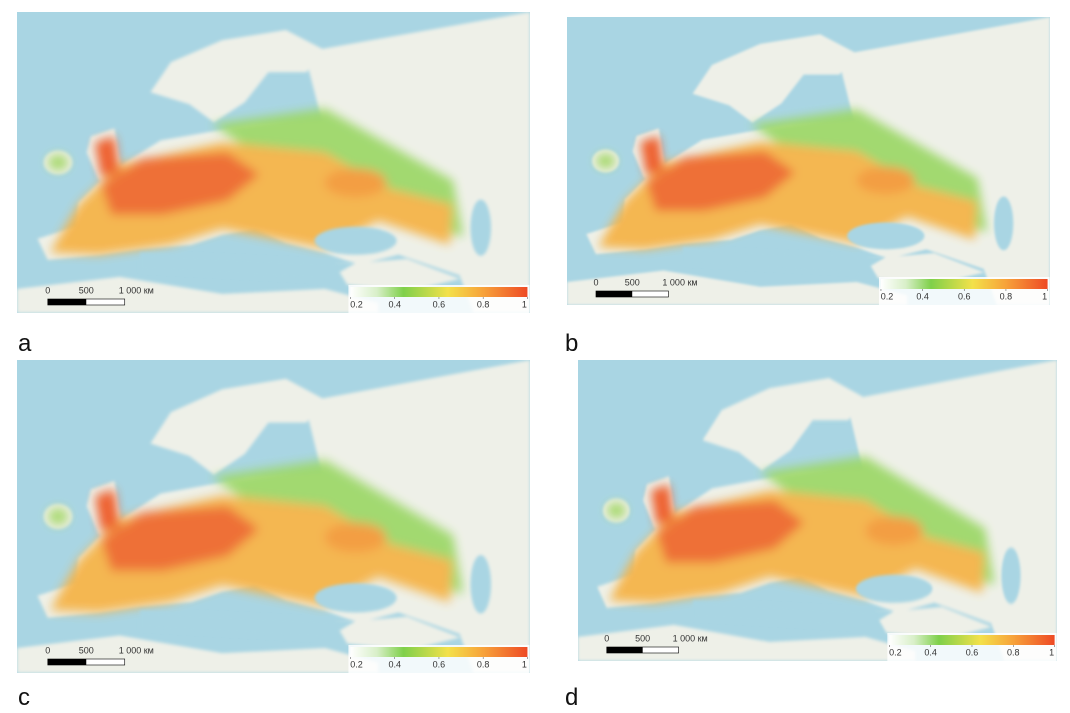  What do you see at coordinates (25, 343) in the screenshot?
I see `panel-label: a` at bounding box center [25, 343].